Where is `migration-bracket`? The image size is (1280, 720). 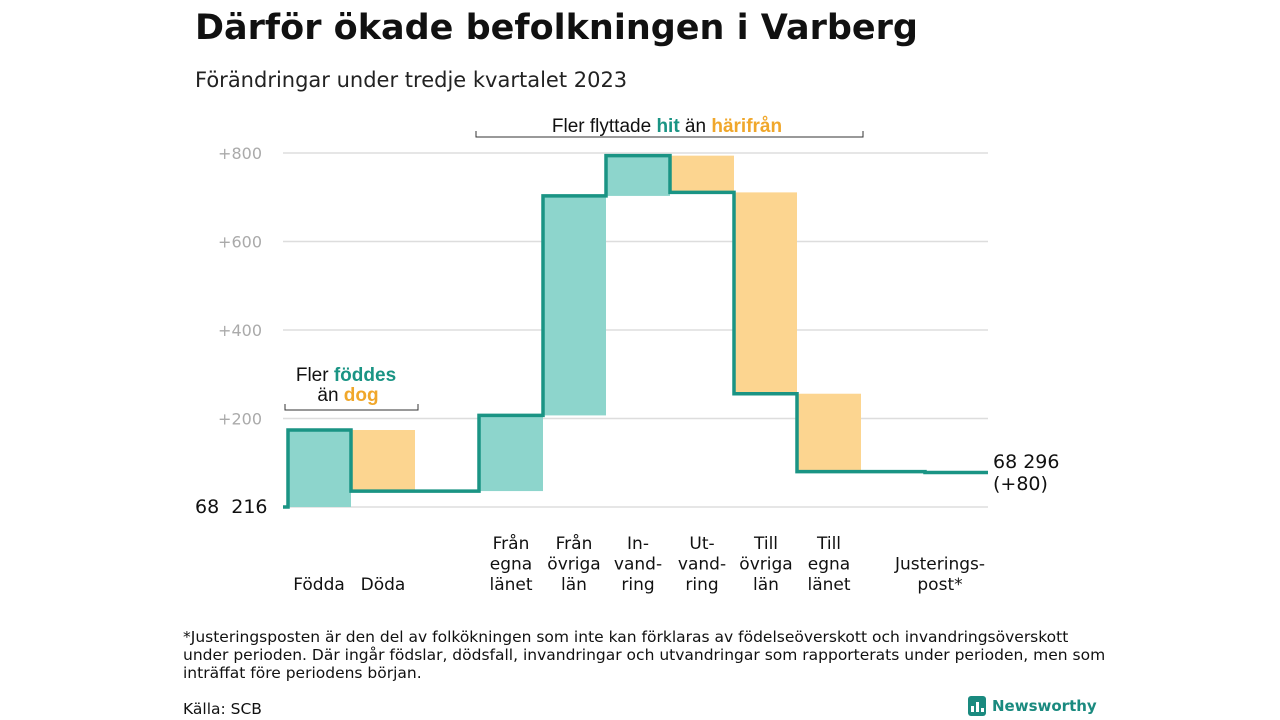 migration-bracket is located at coordinates (669, 134).